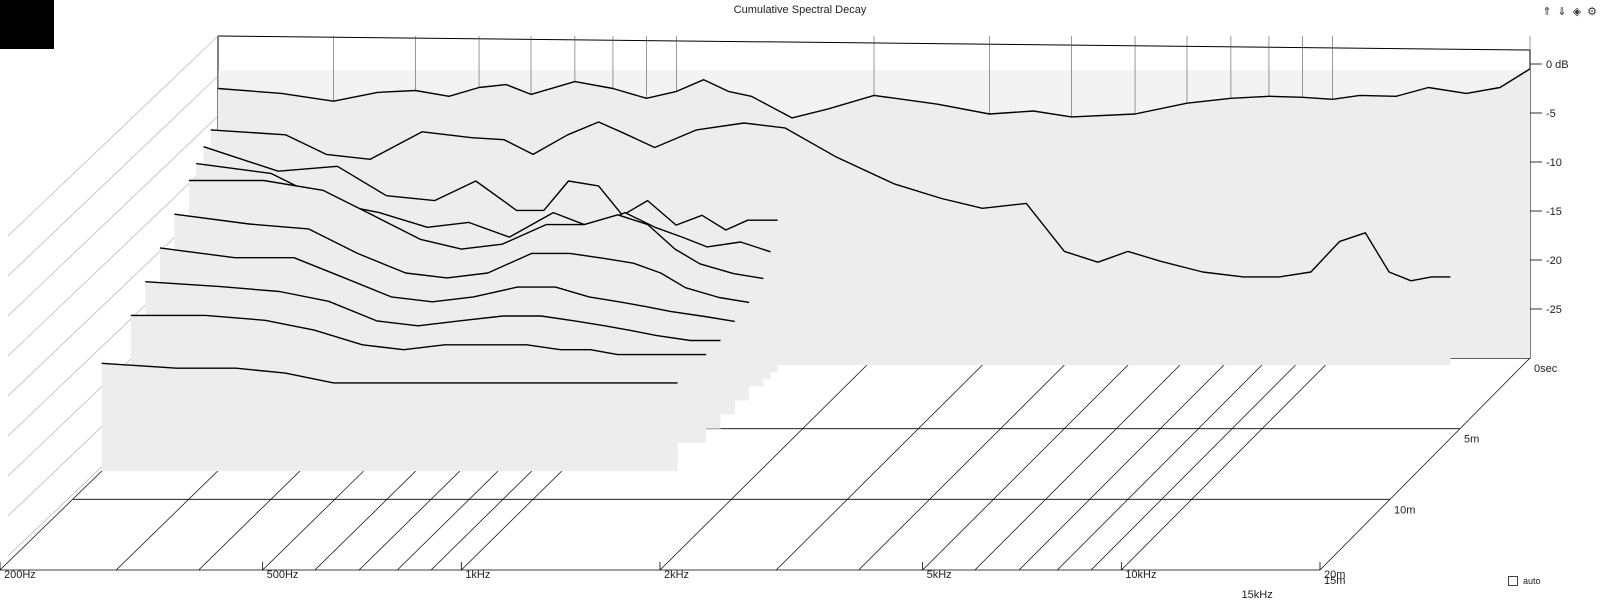 This screenshot has height=612, width=1600. What do you see at coordinates (1140, 575) in the screenshot?
I see `freq-tick-label: 10kHz` at bounding box center [1140, 575].